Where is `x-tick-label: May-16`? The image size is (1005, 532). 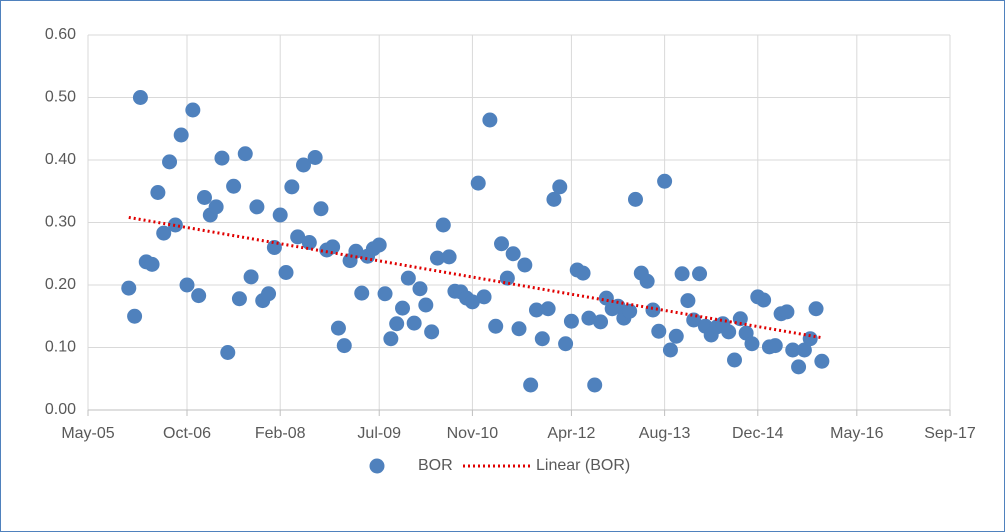 x-tick-label: May-16 is located at coordinates (856, 433).